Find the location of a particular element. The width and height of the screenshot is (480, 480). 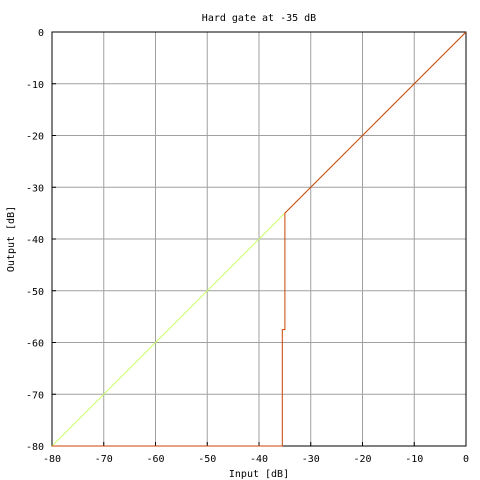

y-tick-label: -70 is located at coordinates (35, 395).